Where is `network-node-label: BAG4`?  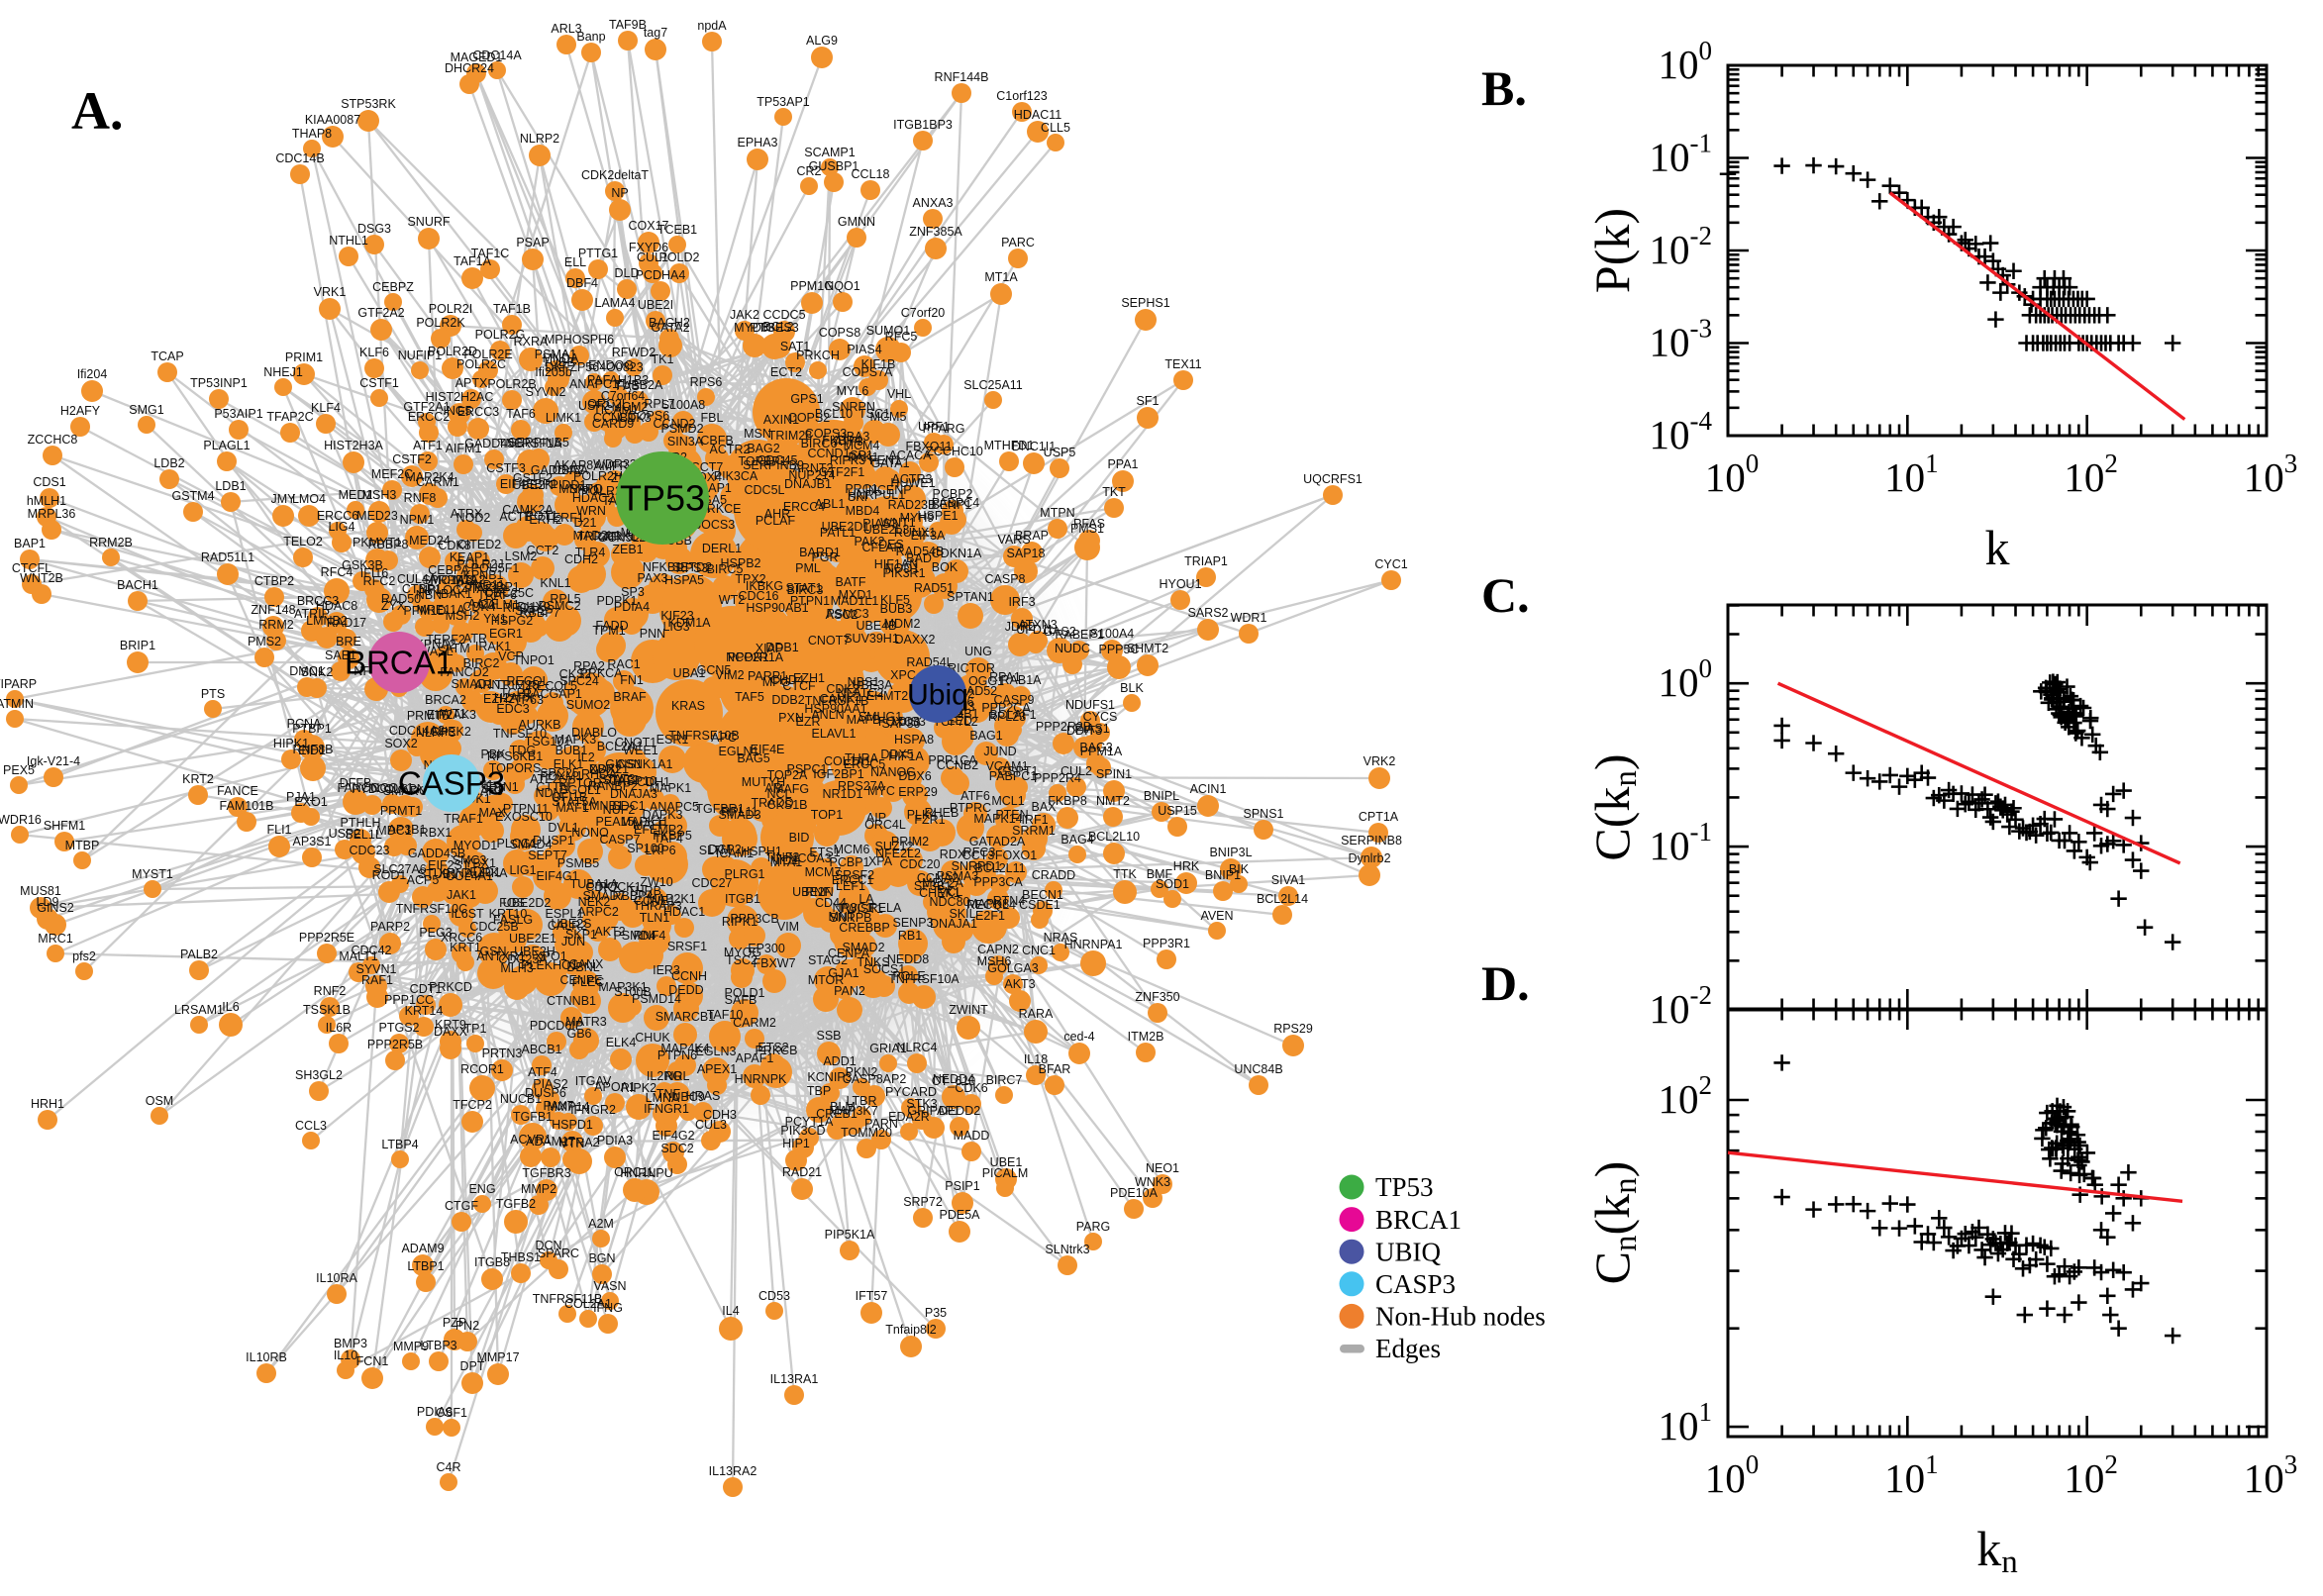 network-node-label: BAG4 is located at coordinates (1076, 840).